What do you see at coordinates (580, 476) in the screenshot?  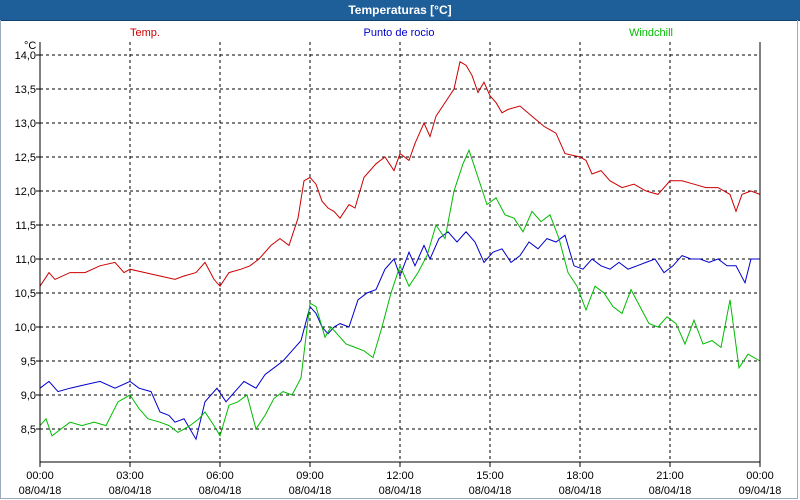 I see `x-tick-time-label: 18:00` at bounding box center [580, 476].